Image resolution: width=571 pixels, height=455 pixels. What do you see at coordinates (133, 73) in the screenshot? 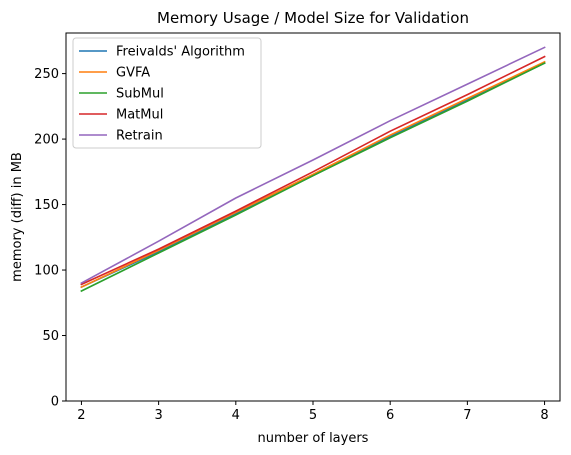
I see `legend-label: GVFA` at bounding box center [133, 73].